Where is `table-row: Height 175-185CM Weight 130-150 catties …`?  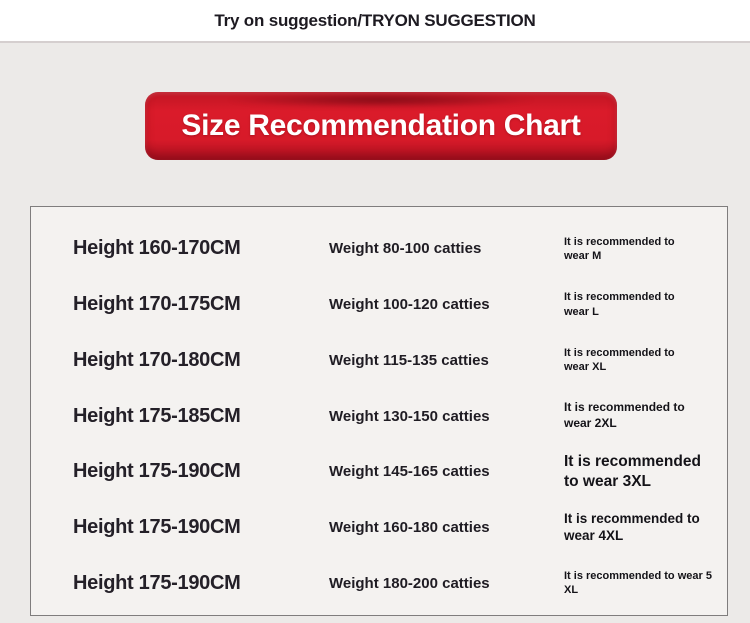 table-row: Height 175-185CM Weight 130-150 catties … is located at coordinates (379, 416).